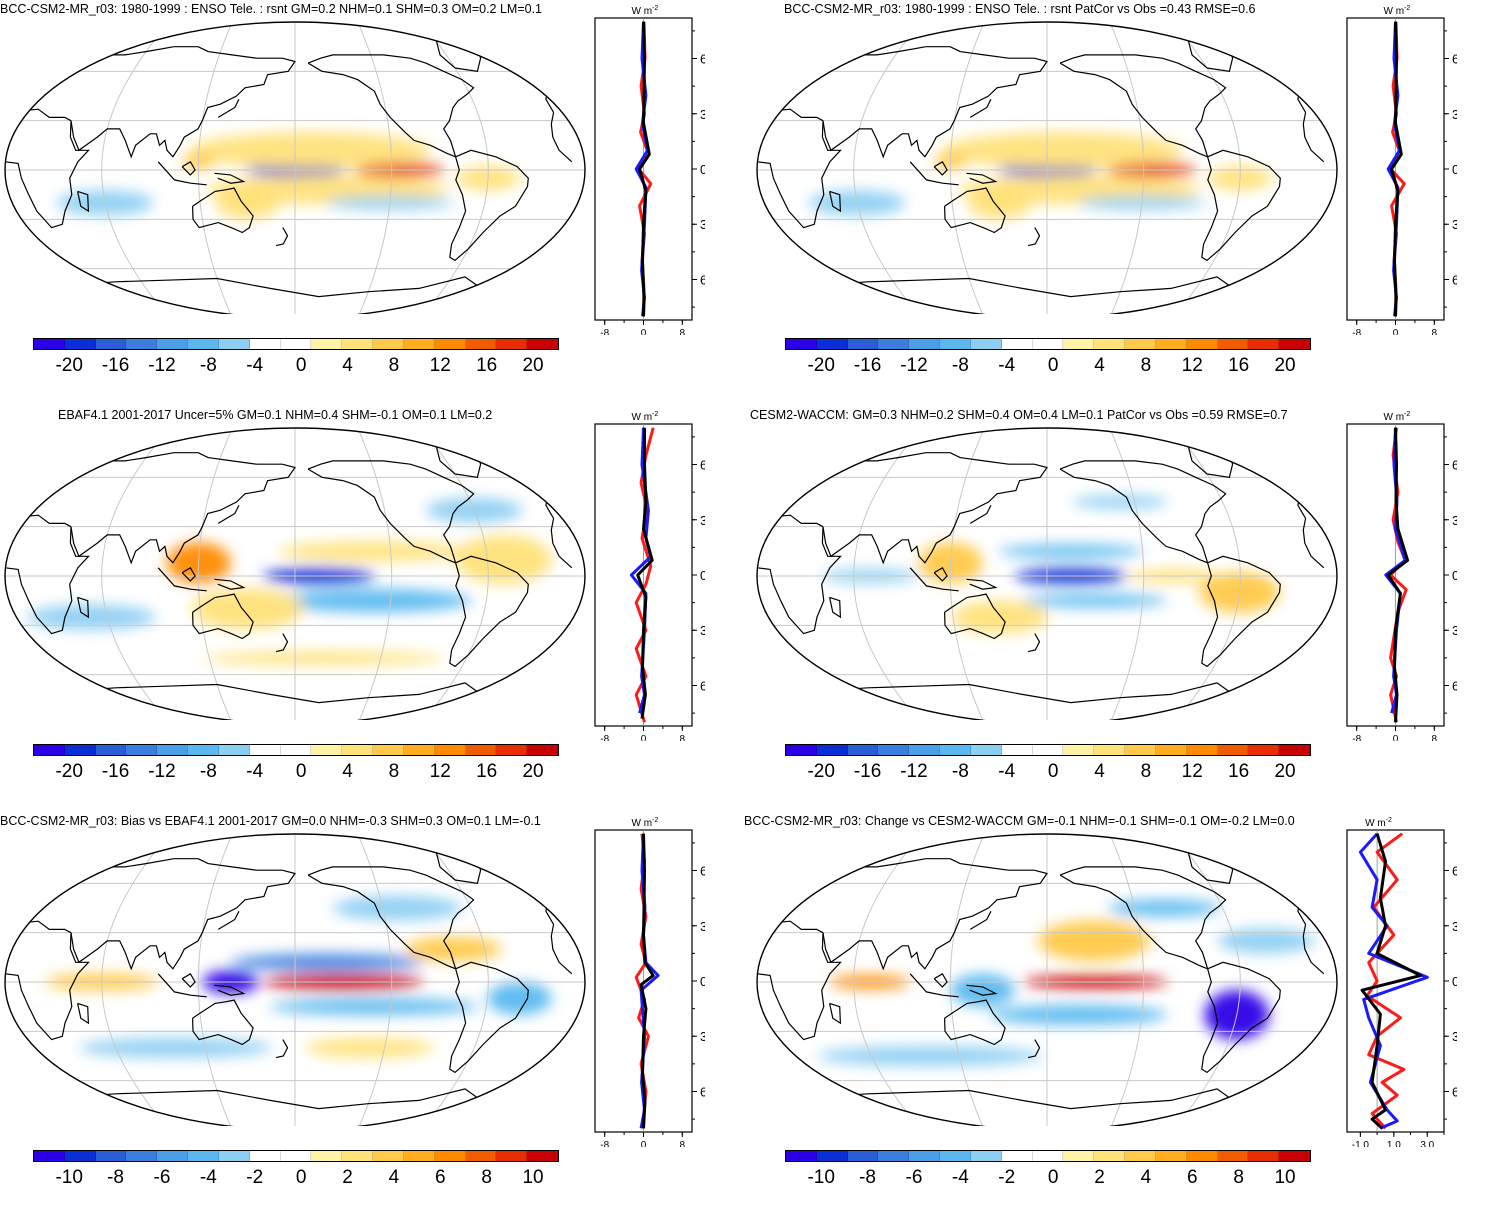 Image resolution: width=1487 pixels, height=1212 pixels. What do you see at coordinates (645, 823) in the screenshot?
I see `profile-unit: W m-2` at bounding box center [645, 823].